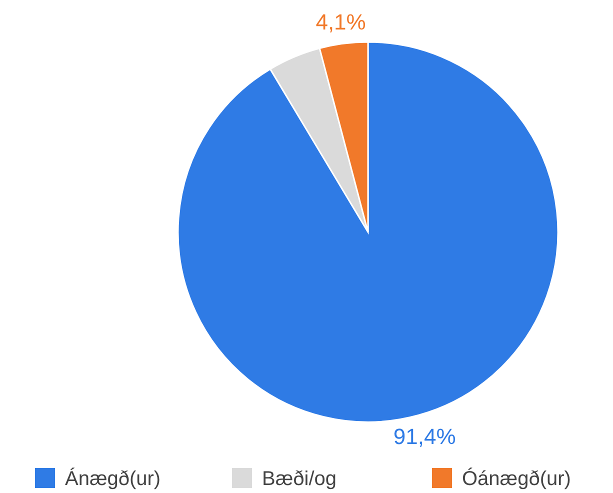 The image size is (613, 493). I want to click on legend-label: Ánægð(ur), so click(113, 478).